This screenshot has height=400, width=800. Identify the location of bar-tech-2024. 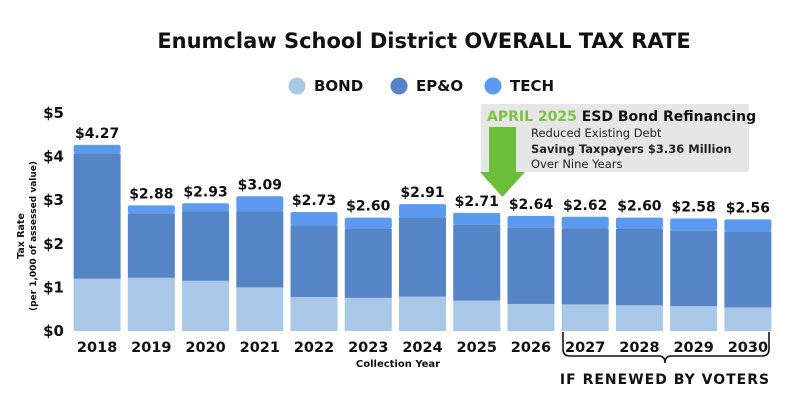
(422, 211).